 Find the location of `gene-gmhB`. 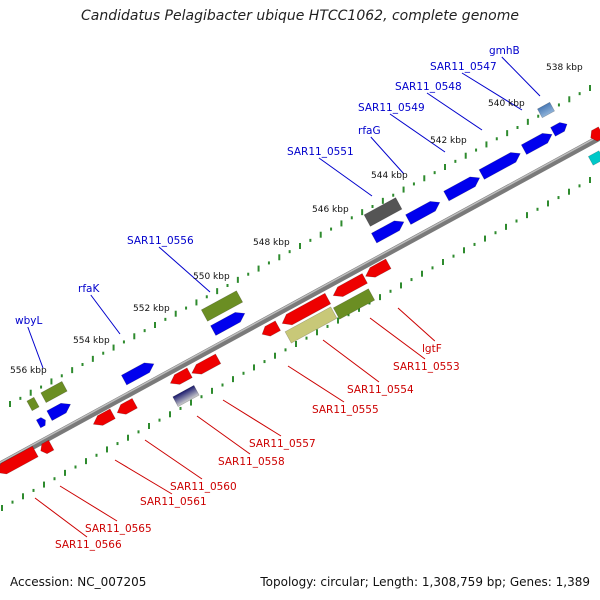

gene-gmhB is located at coordinates (546, 110).